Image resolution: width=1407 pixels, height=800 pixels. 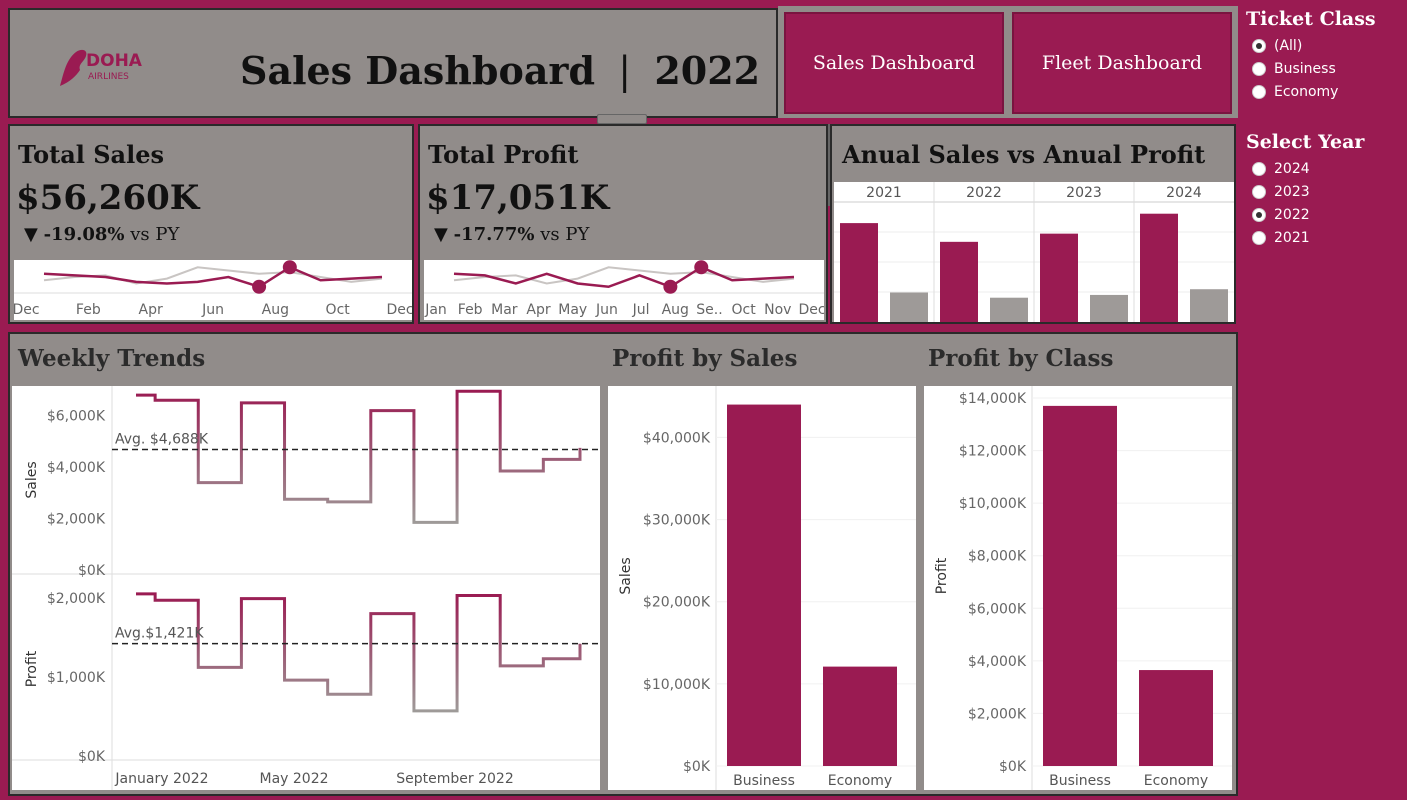 What do you see at coordinates (997, 609) in the screenshot?
I see `bar-y-tick: $6,000K` at bounding box center [997, 609].